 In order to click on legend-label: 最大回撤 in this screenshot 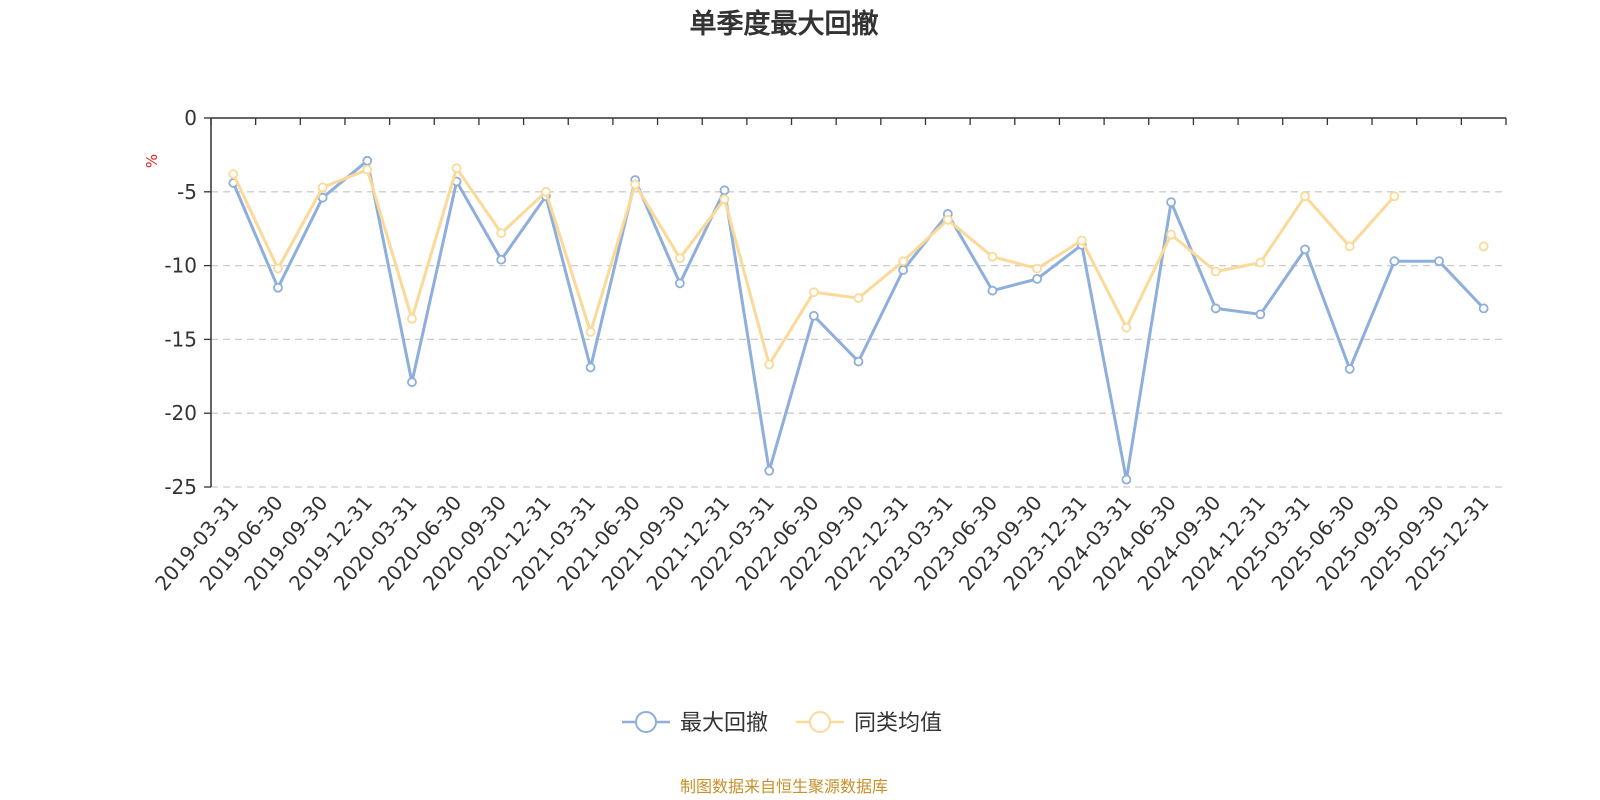, I will do `click(724, 723)`.